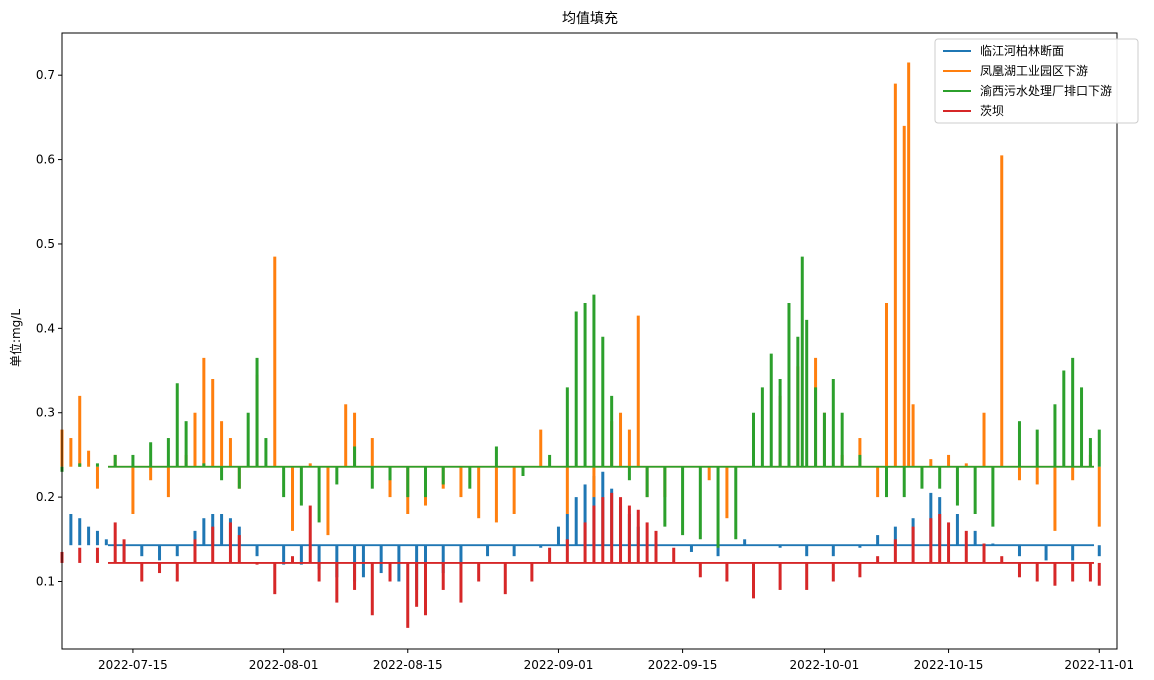 This screenshot has height=680, width=1154. I want to click on chart-title: 均值填充, so click(590, 19).